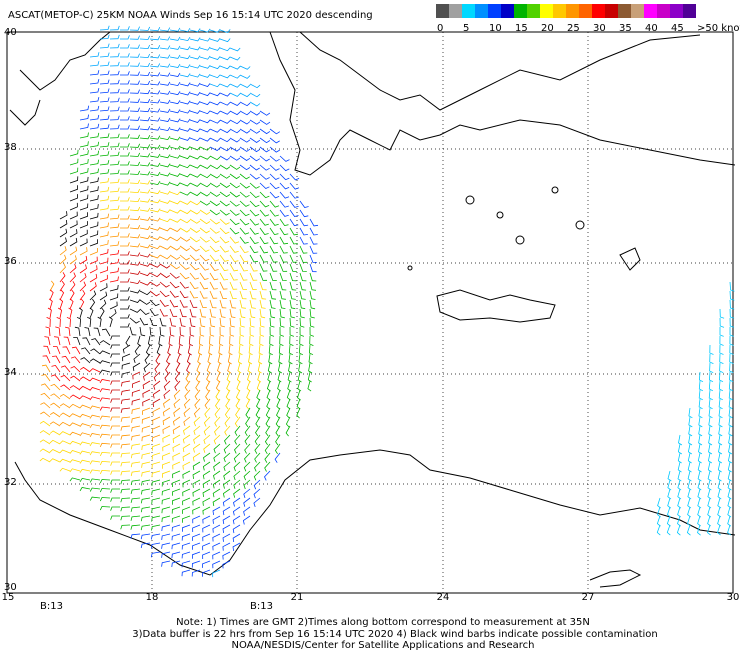 The image size is (740, 654). Describe the element at coordinates (443, 597) in the screenshot. I see `lon-label: 24` at that location.